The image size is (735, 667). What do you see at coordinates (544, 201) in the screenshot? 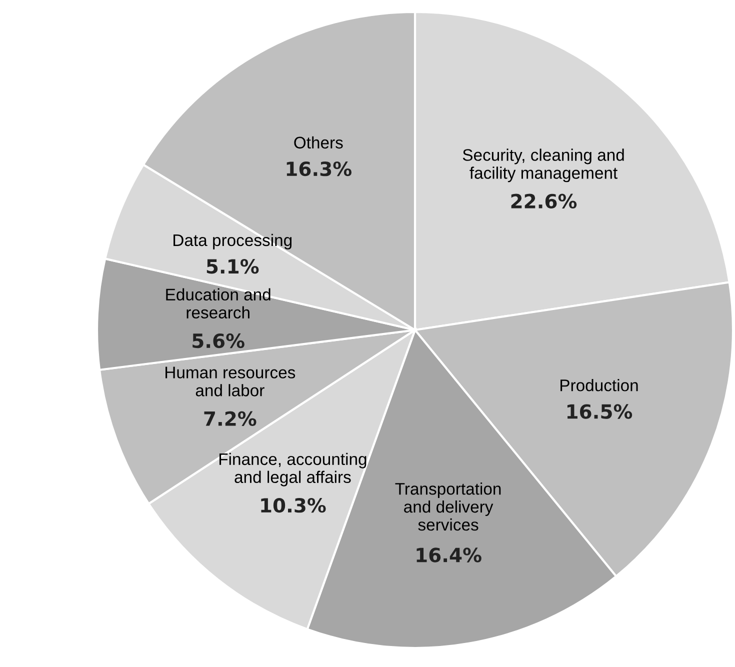
I see `data-label: 22.6%` at bounding box center [544, 201].